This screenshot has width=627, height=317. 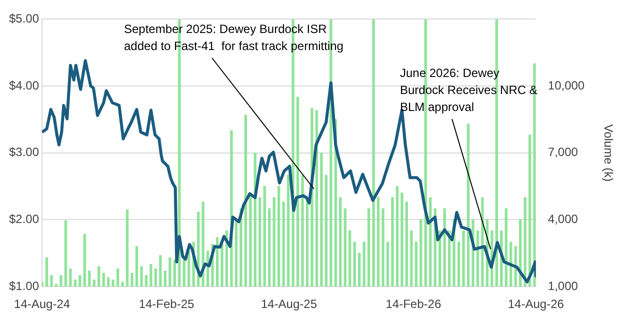 I want to click on y-tick-label: $4.00, so click(x=24, y=85).